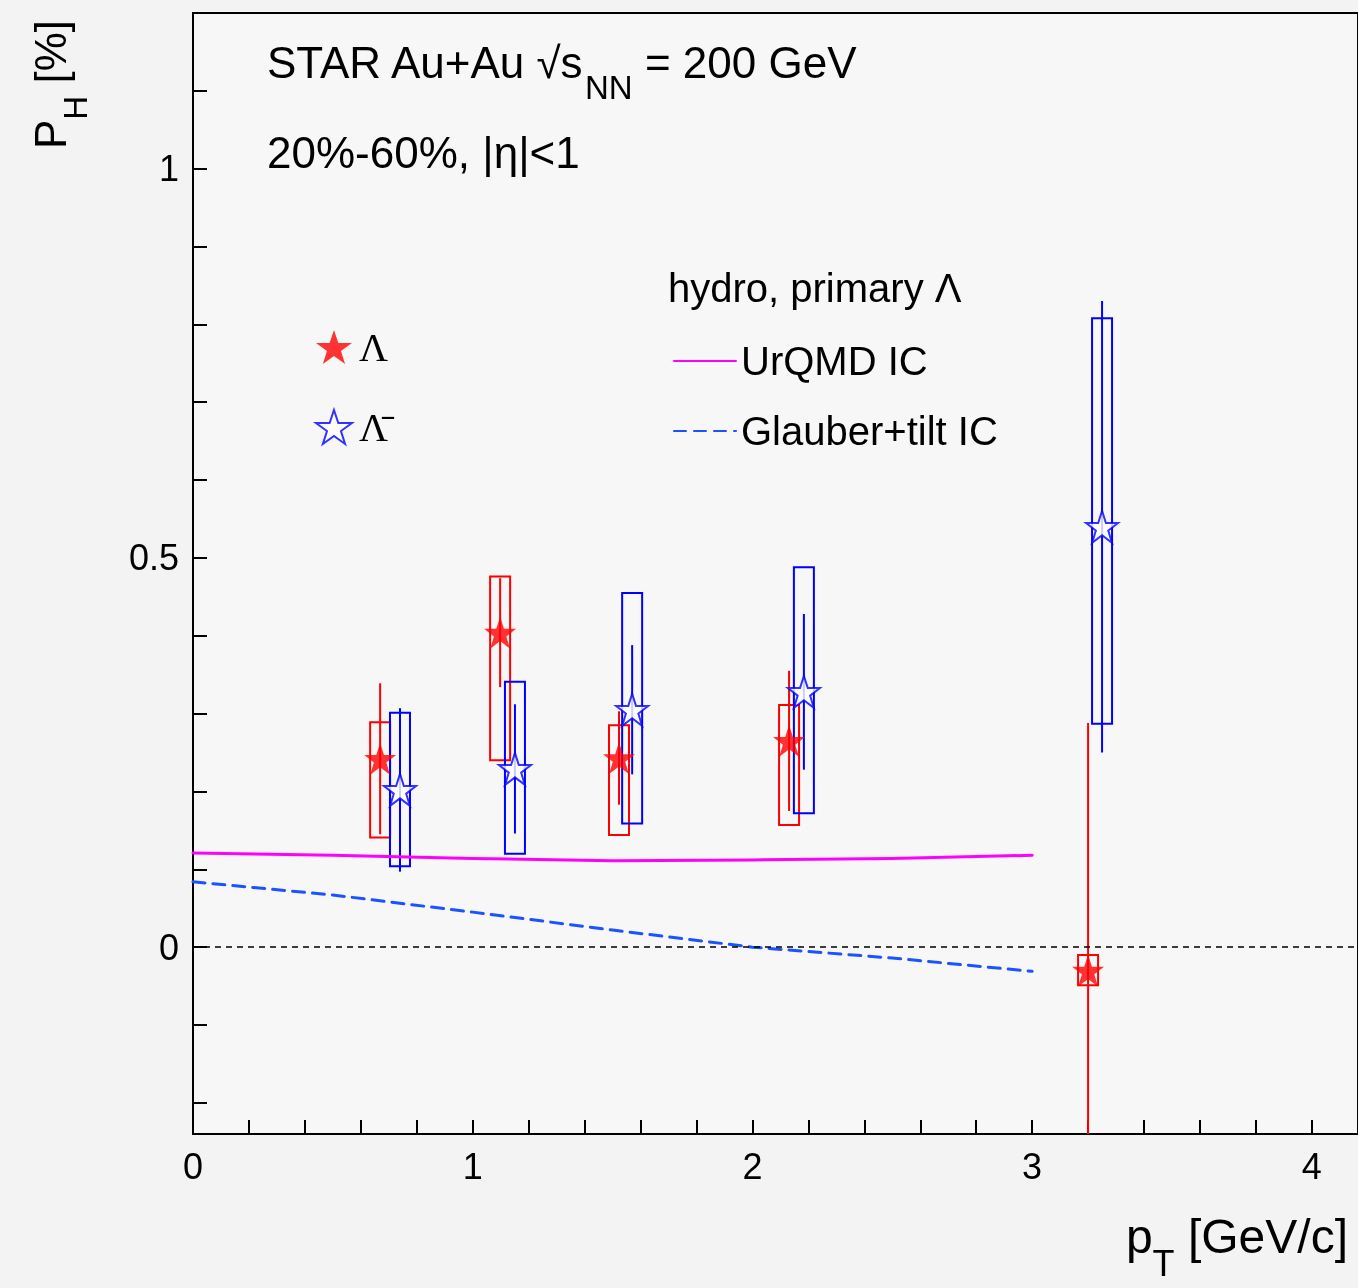 This screenshot has width=1358, height=1288. I want to click on legend-title: hydro, primary Λ, so click(815, 288).